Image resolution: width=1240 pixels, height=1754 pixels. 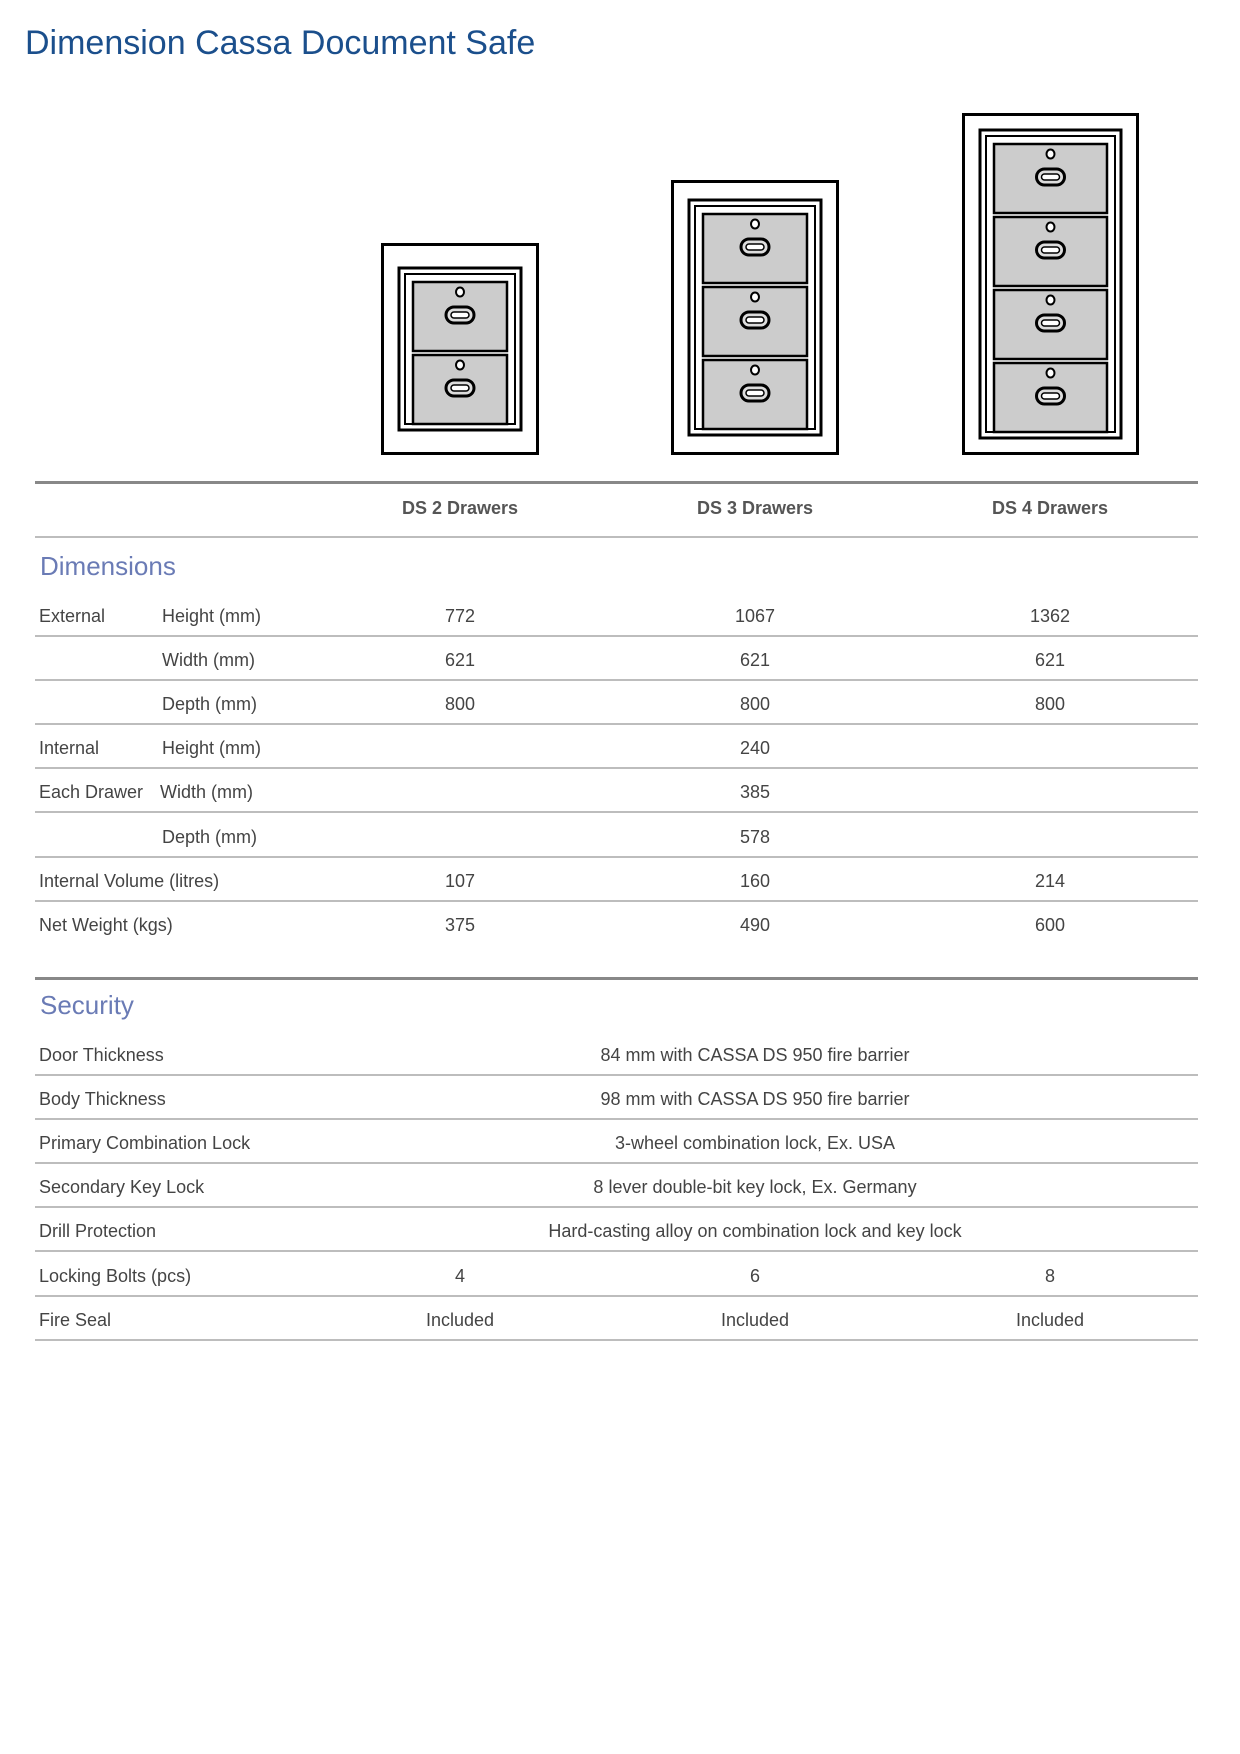 What do you see at coordinates (1050, 880) in the screenshot?
I see `row-value: 214` at bounding box center [1050, 880].